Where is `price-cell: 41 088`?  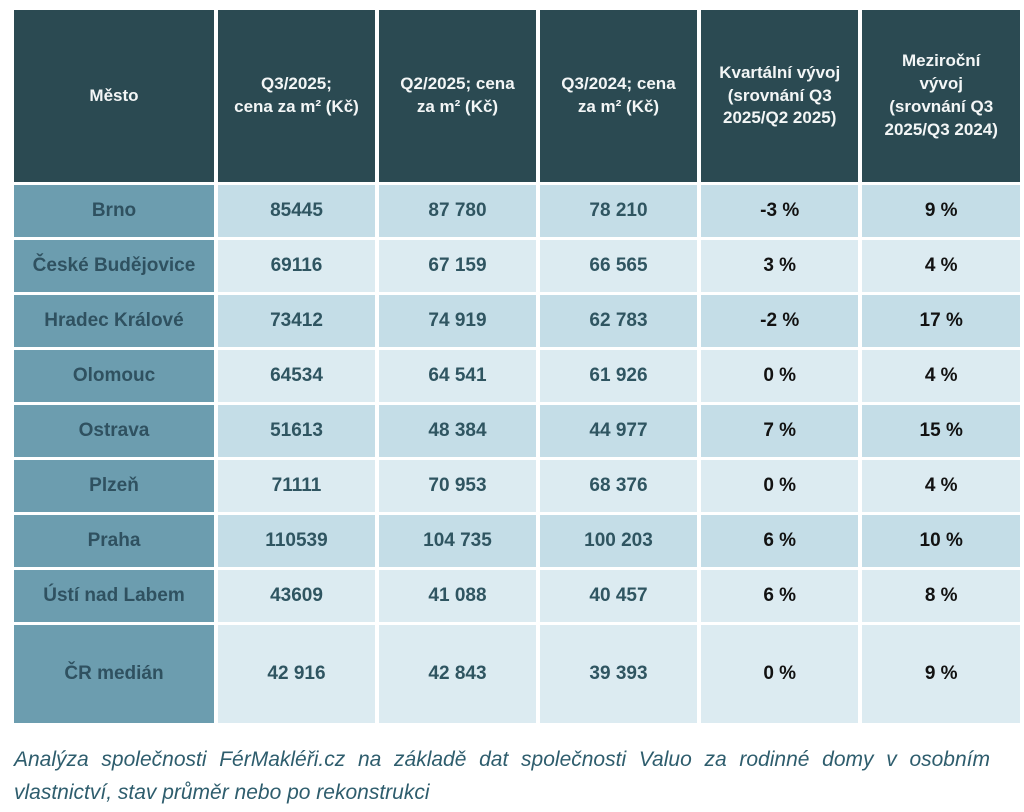
price-cell: 41 088 is located at coordinates (457, 596).